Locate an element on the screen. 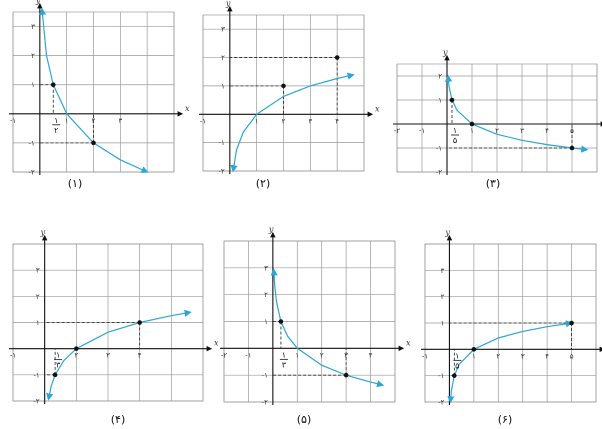 This screenshot has width=602, height=429. graph-panel-3: (۳) xy-۲-۱۱۲۳۴۵۲۱-۱-۲۱۵ is located at coordinates (497, 119).